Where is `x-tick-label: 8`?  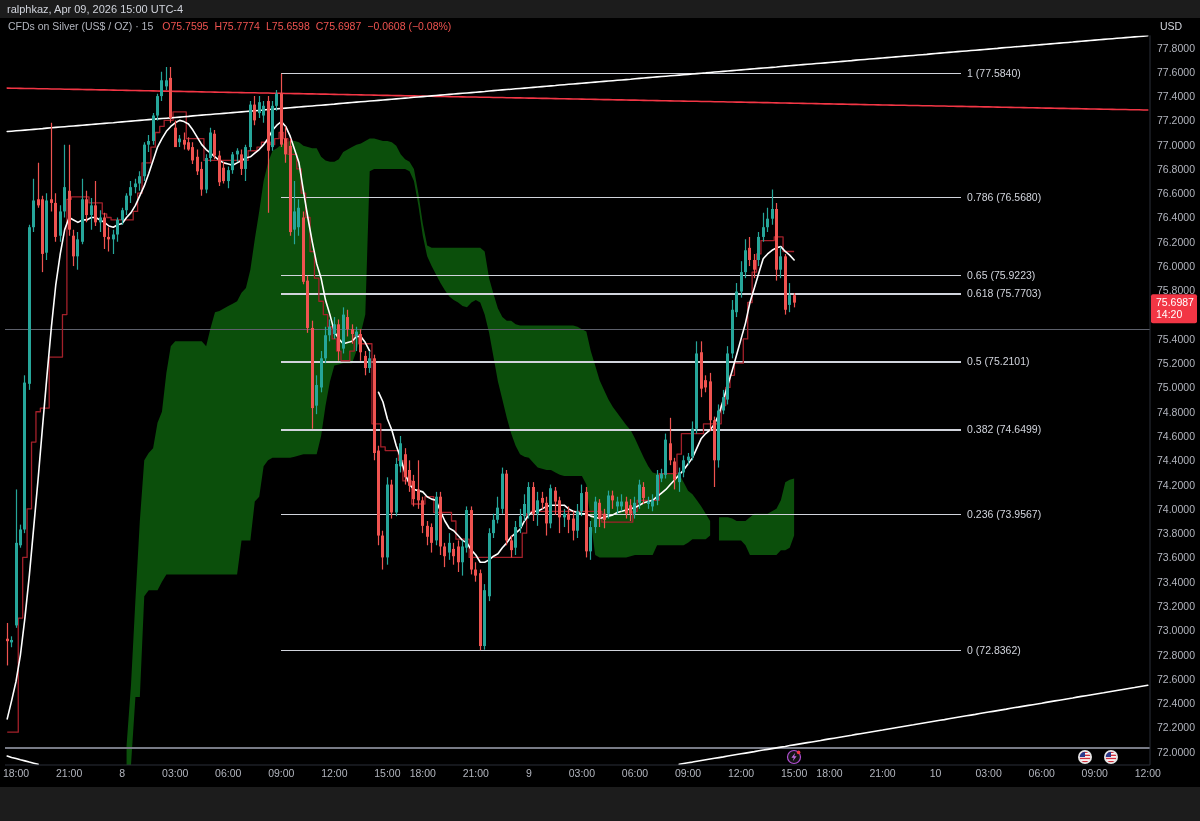
x-tick-label: 8 is located at coordinates (122, 773).